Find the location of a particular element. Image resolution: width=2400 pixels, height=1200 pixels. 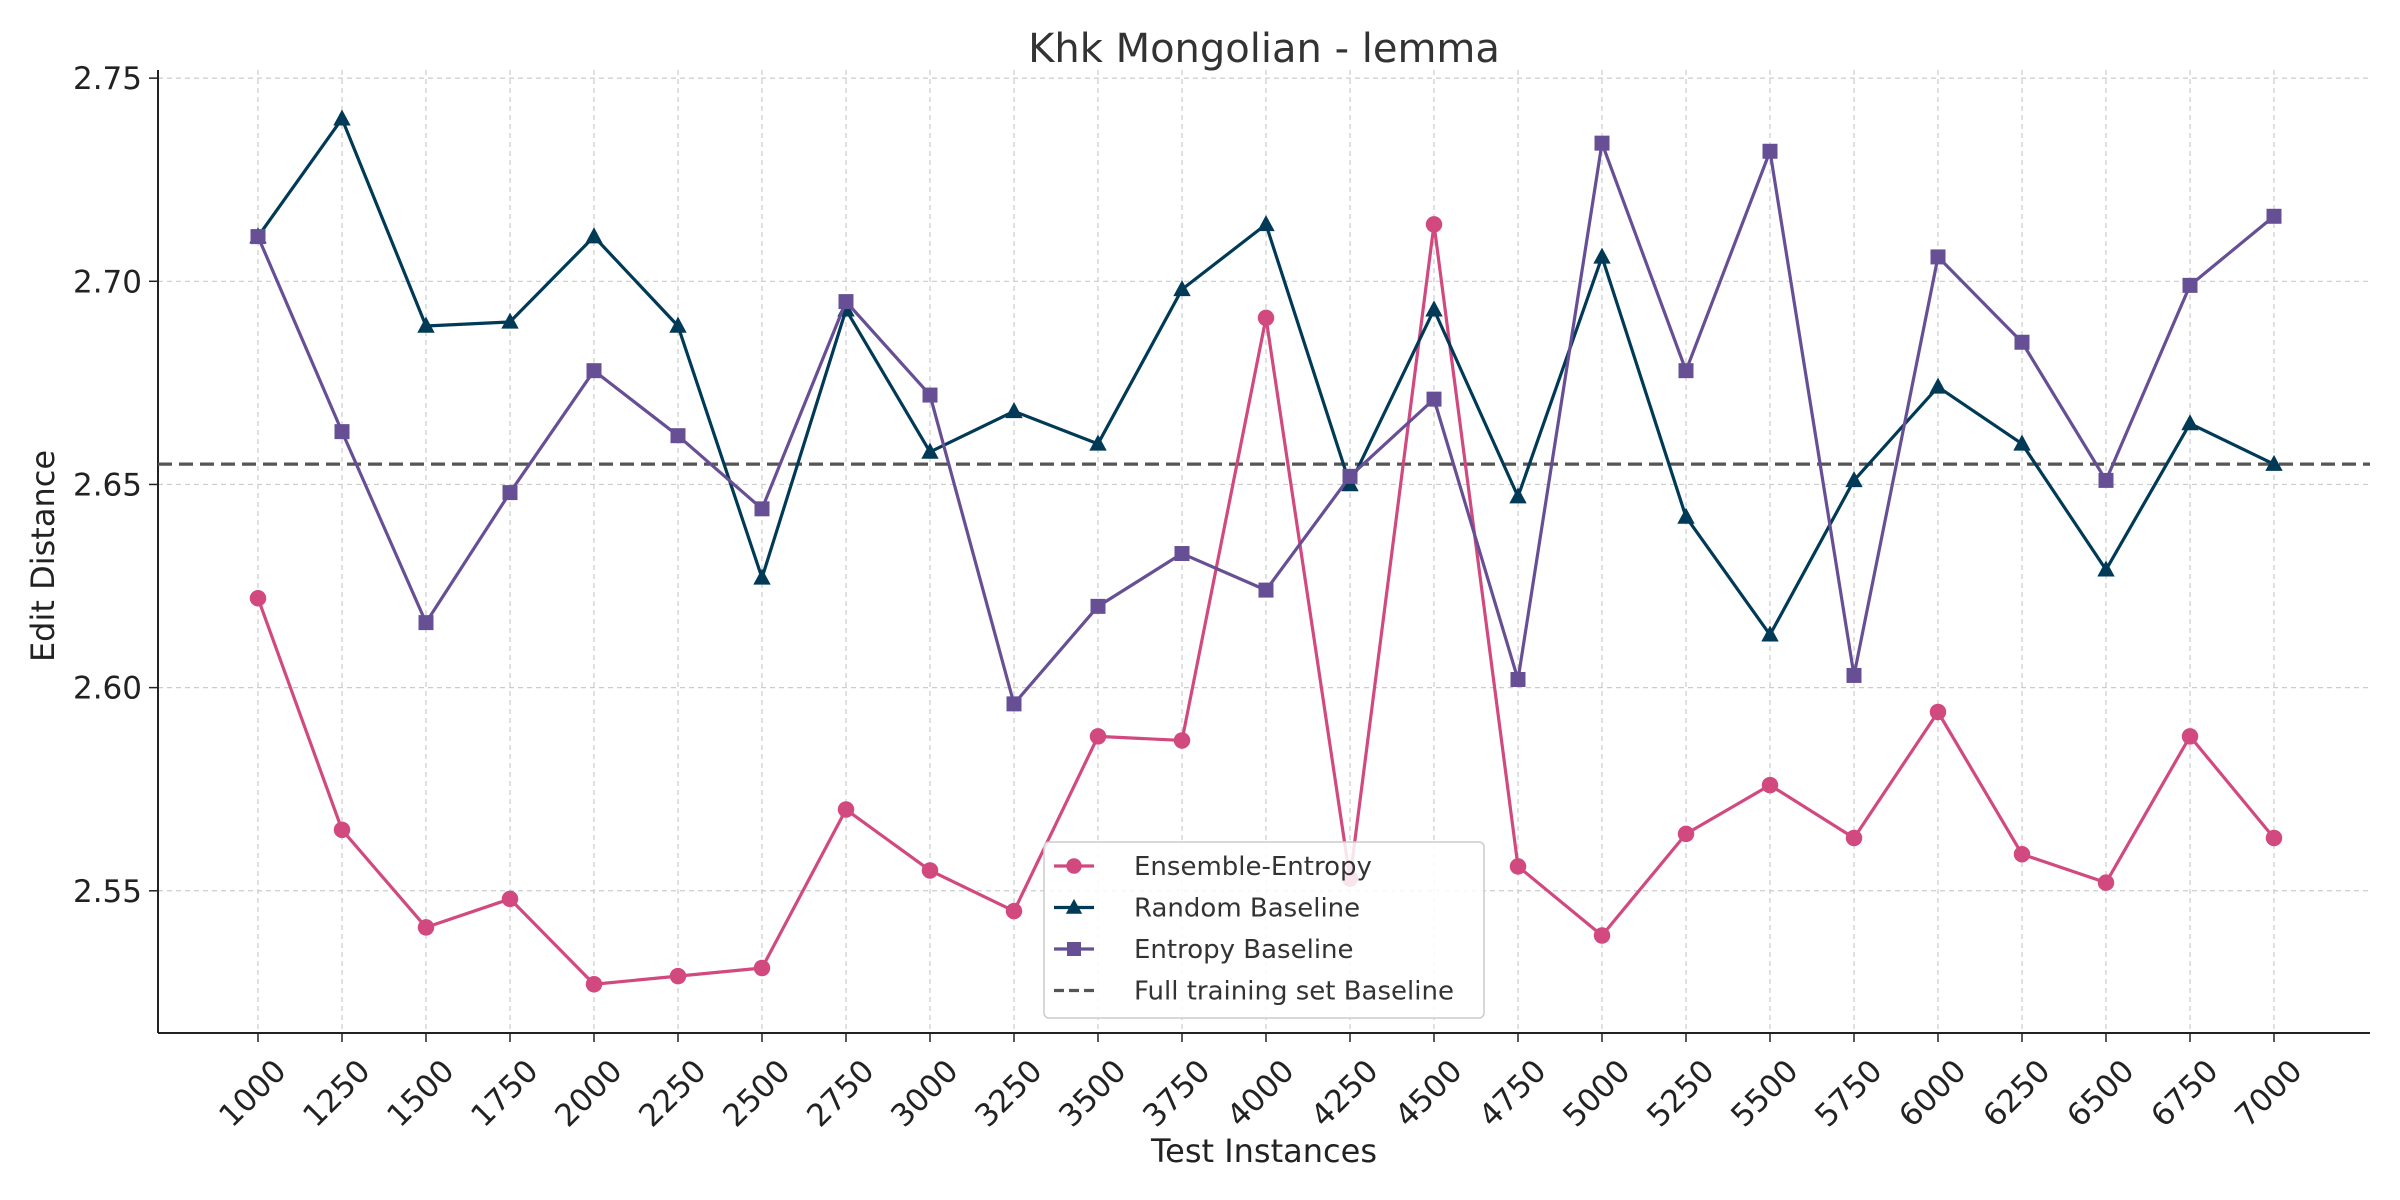

x-axis-label: Test Instances is located at coordinates (1263, 1151).